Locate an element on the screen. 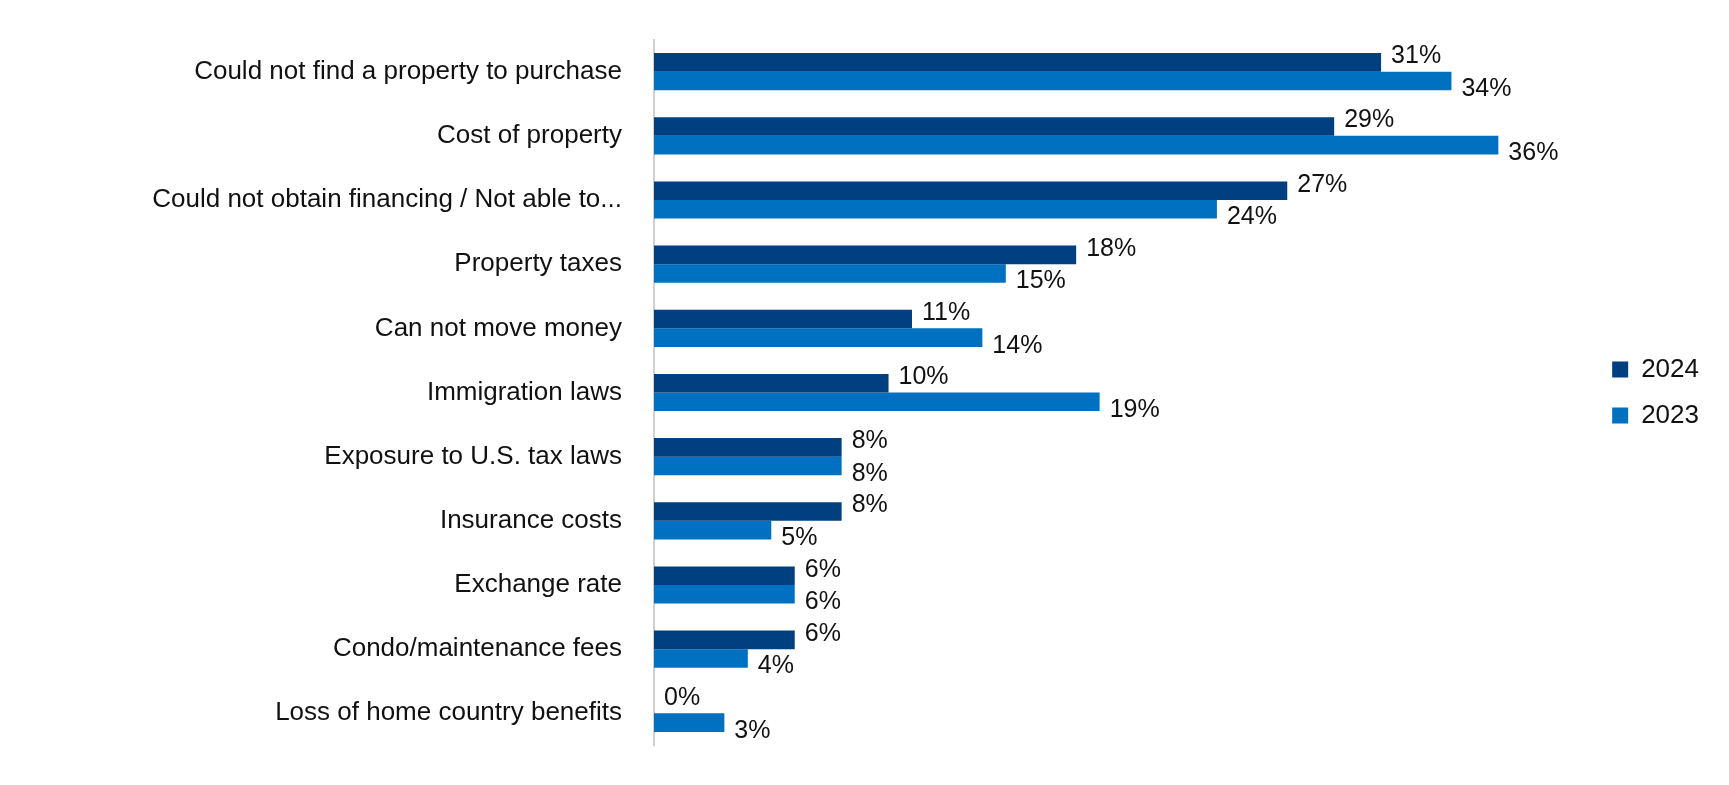  data-label: 0% is located at coordinates (682, 695).